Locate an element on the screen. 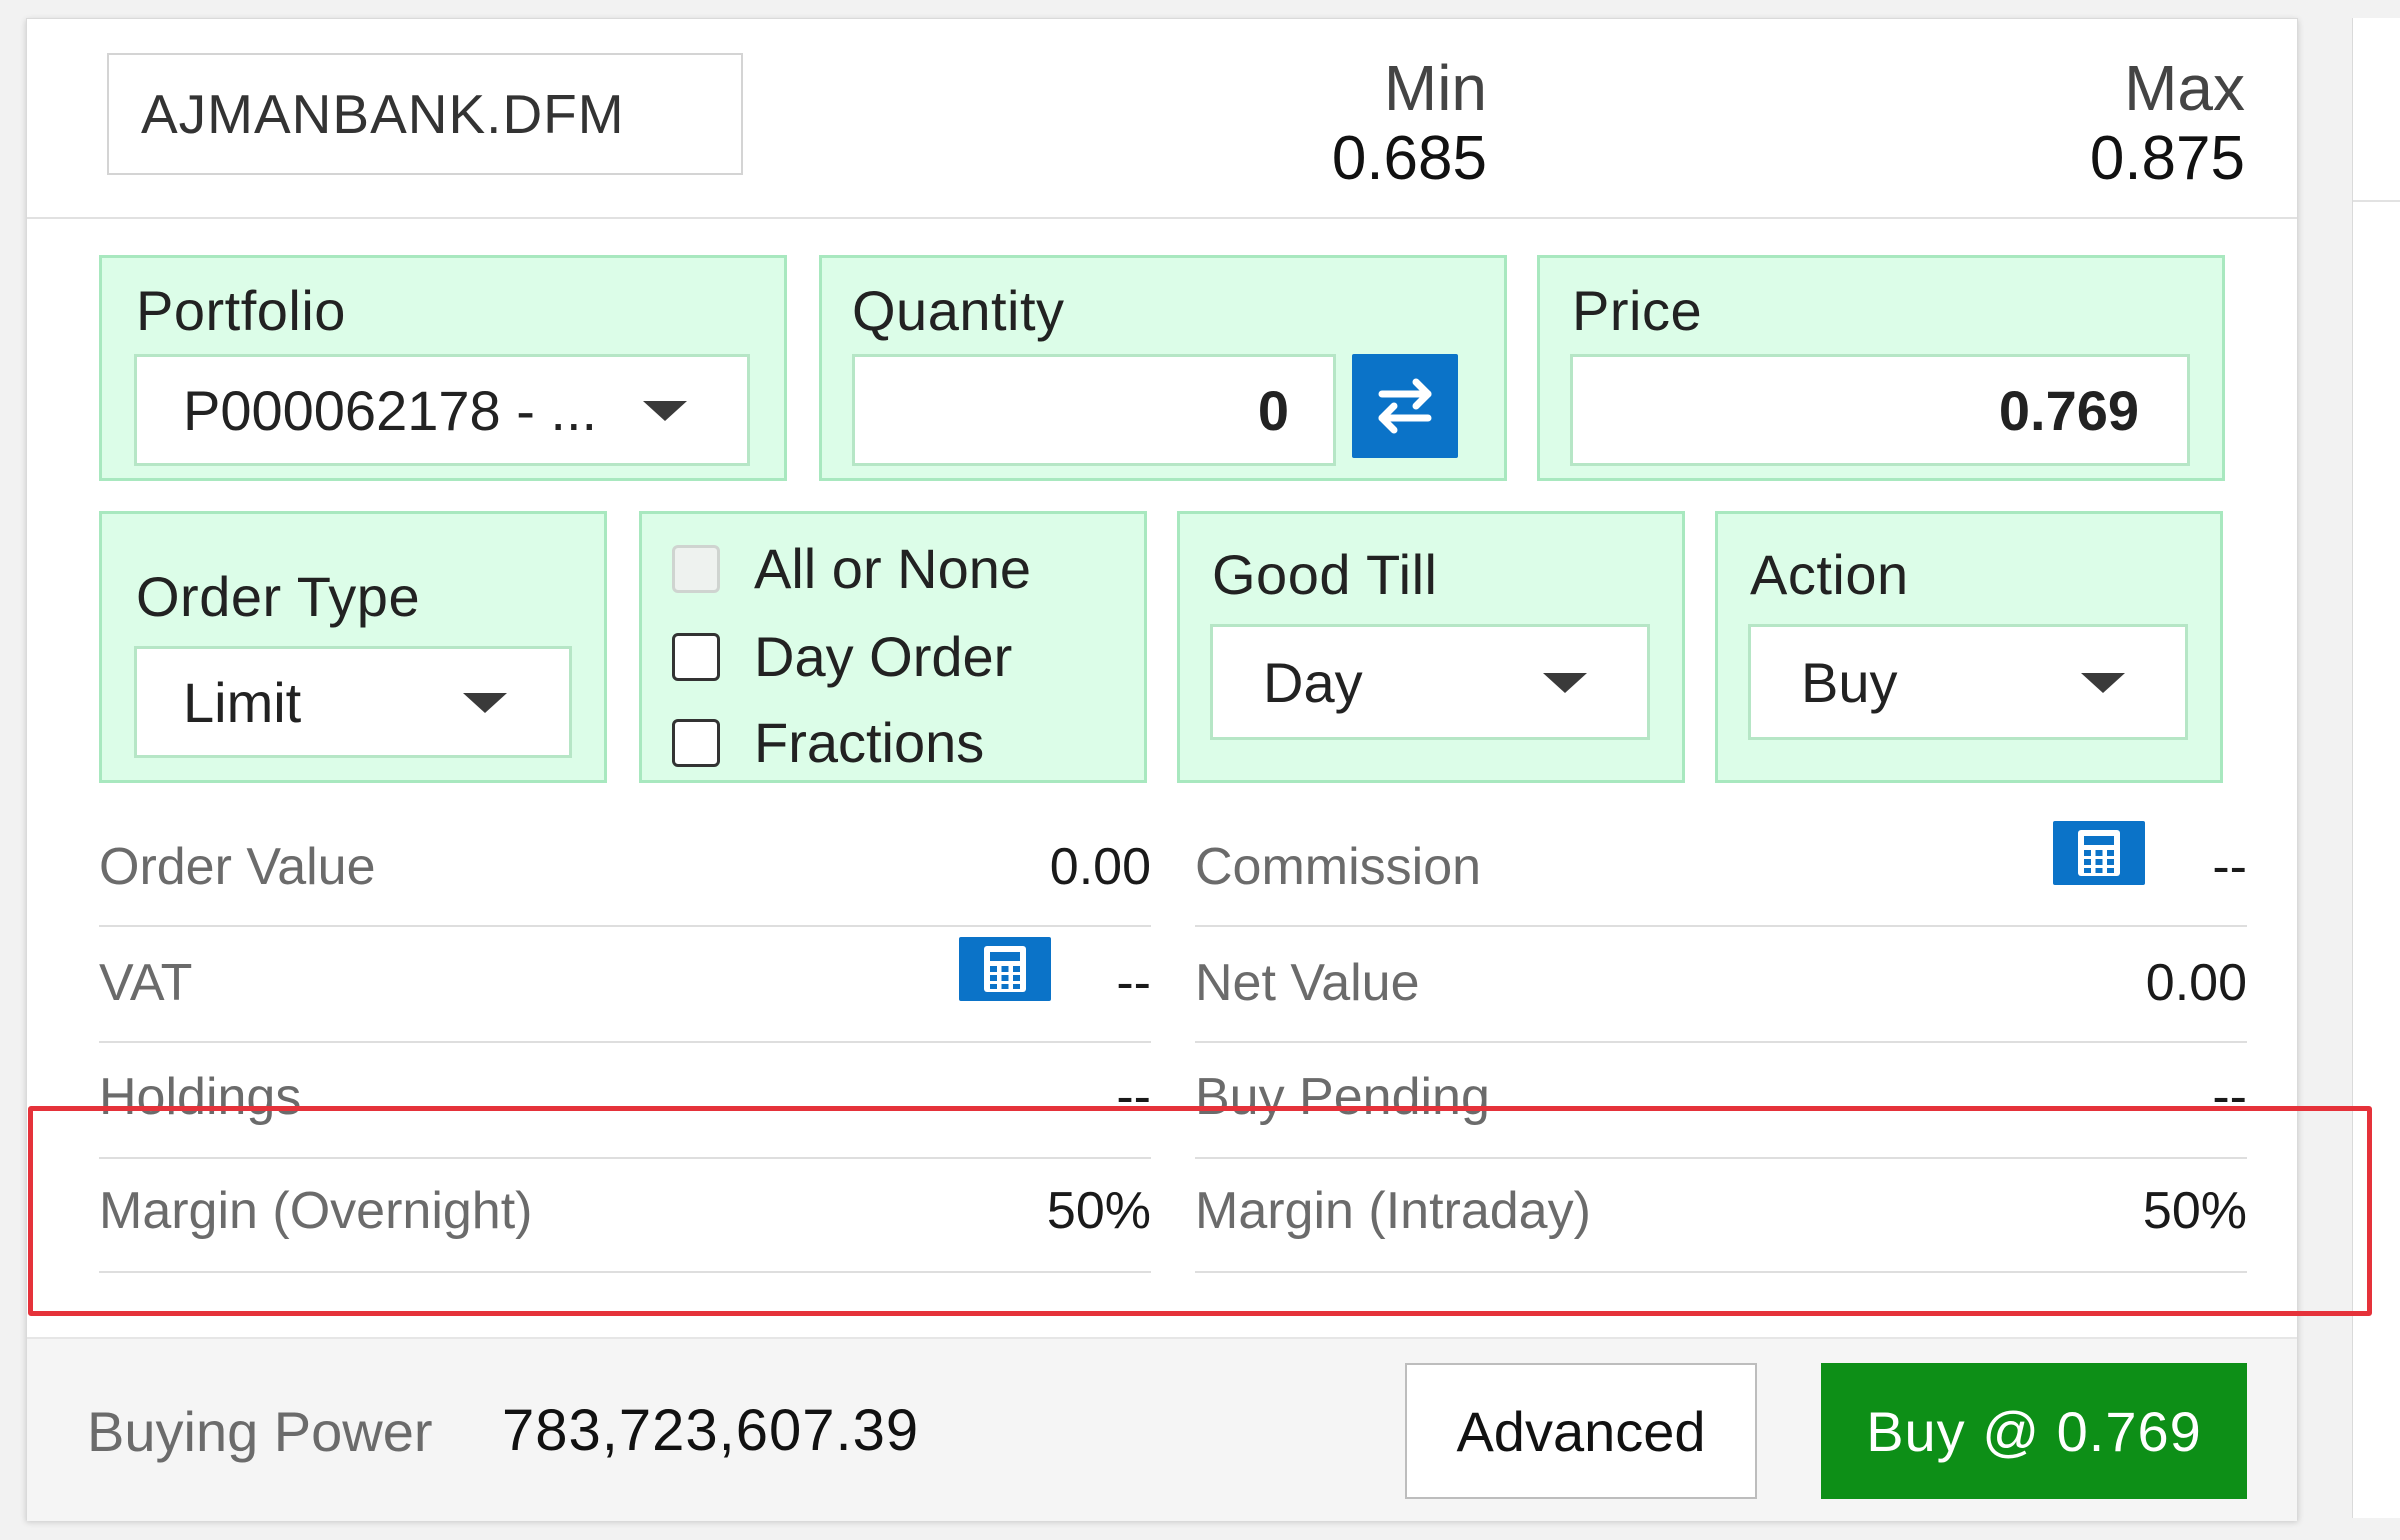 The height and width of the screenshot is (1540, 2400). good-till-group: Good Till Day is located at coordinates (1431, 647).